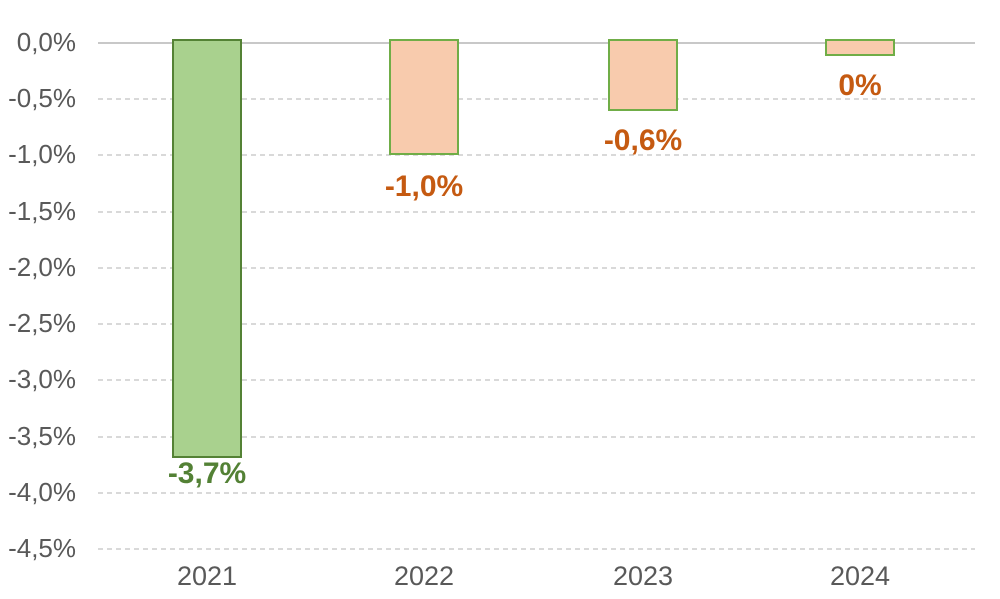 This screenshot has width=1000, height=599. I want to click on bar-2024, so click(860, 47).